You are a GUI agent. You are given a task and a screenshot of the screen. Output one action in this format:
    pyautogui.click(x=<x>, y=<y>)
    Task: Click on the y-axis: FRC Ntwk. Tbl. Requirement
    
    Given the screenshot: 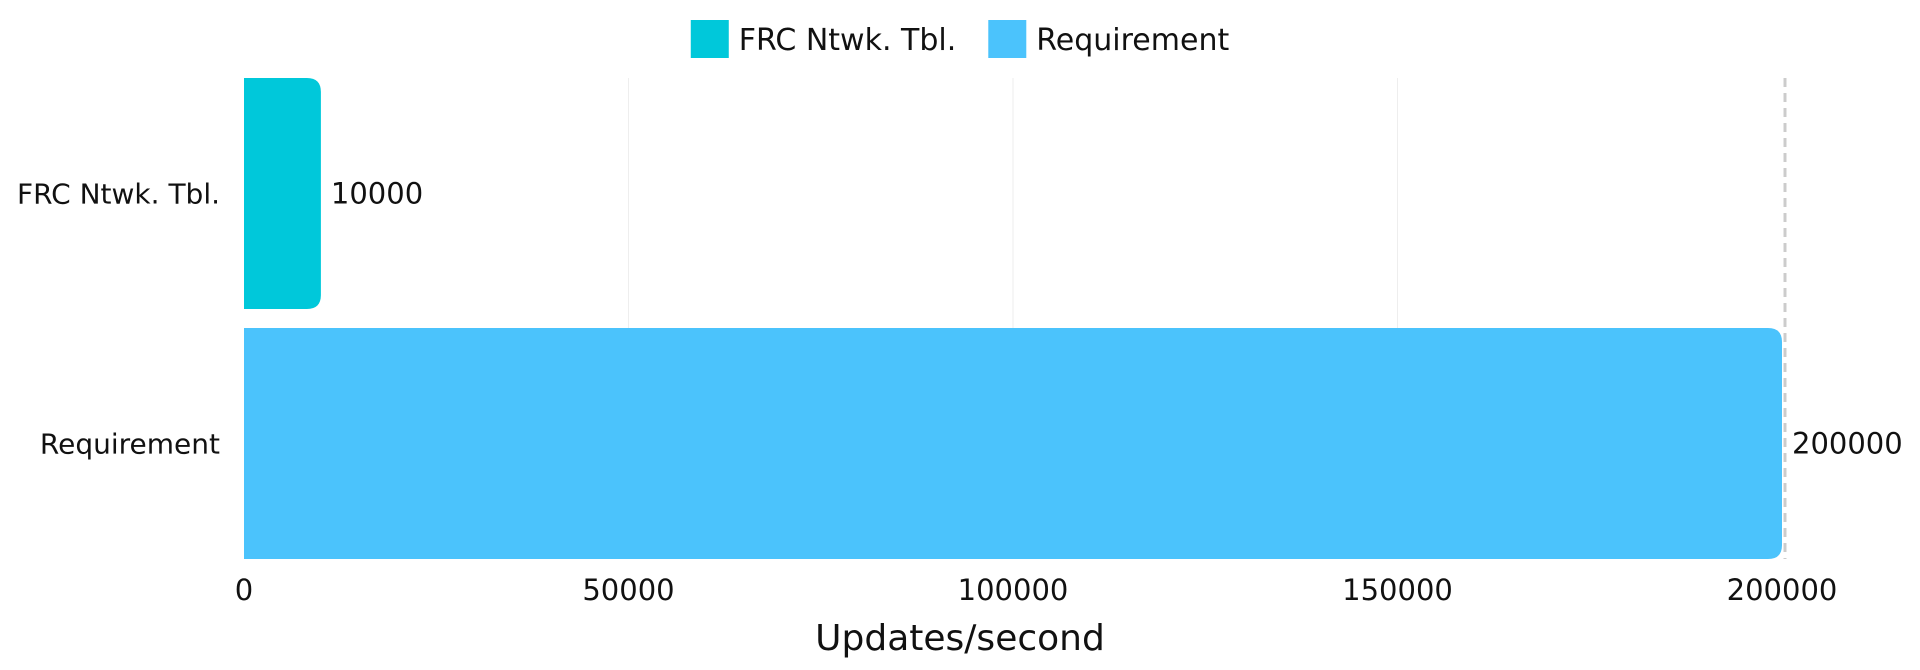 What is the action you would take?
    pyautogui.click(x=118, y=319)
    